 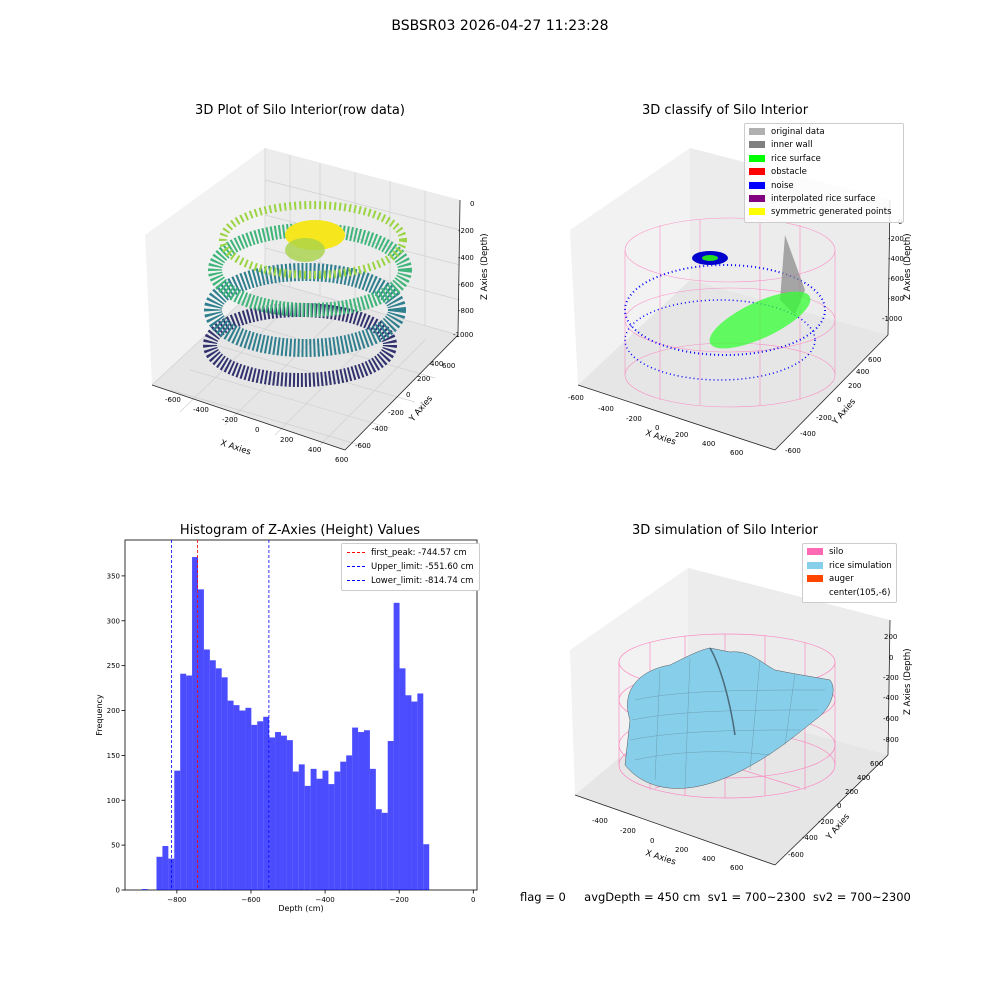 What do you see at coordinates (396, 413) in the screenshot?
I see `raw-ytick: -200` at bounding box center [396, 413].